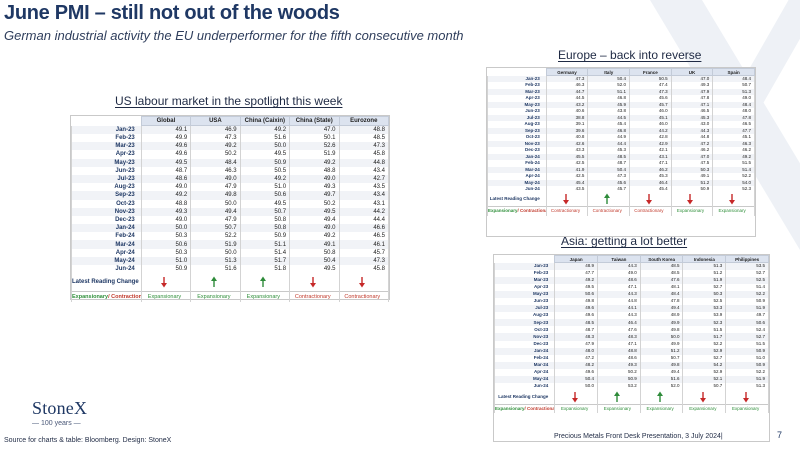  Describe the element at coordinates (363, 146) in the screenshot. I see `table-cell: 47.3` at that location.